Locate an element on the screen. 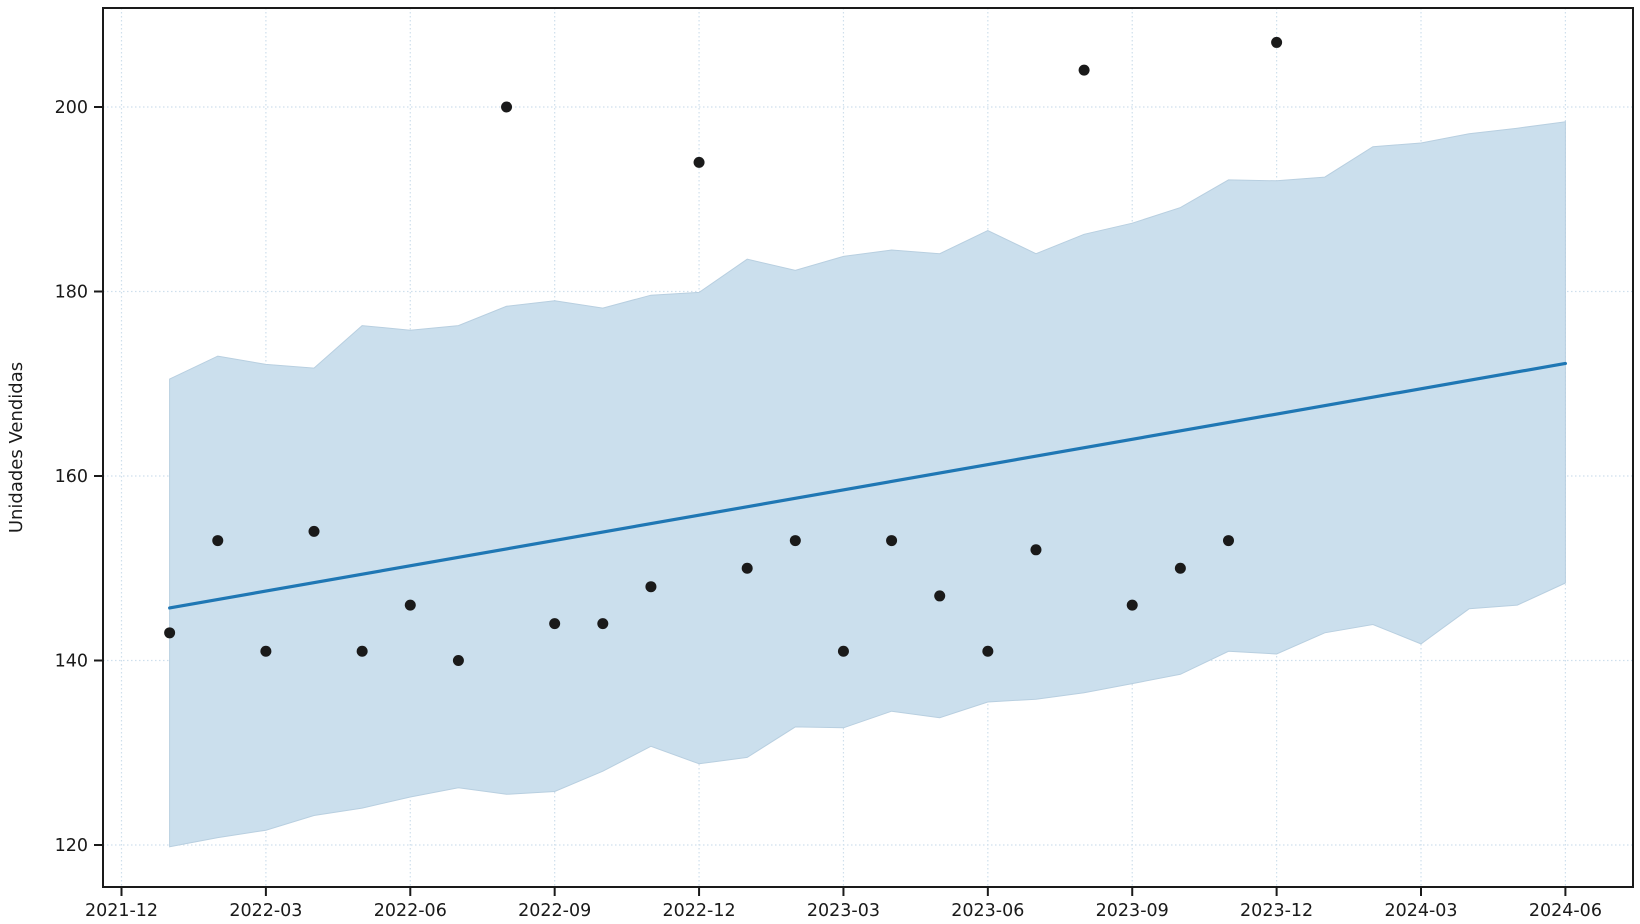 The width and height of the screenshot is (1640, 924). x-tick-label: 2023-03 is located at coordinates (843, 911).